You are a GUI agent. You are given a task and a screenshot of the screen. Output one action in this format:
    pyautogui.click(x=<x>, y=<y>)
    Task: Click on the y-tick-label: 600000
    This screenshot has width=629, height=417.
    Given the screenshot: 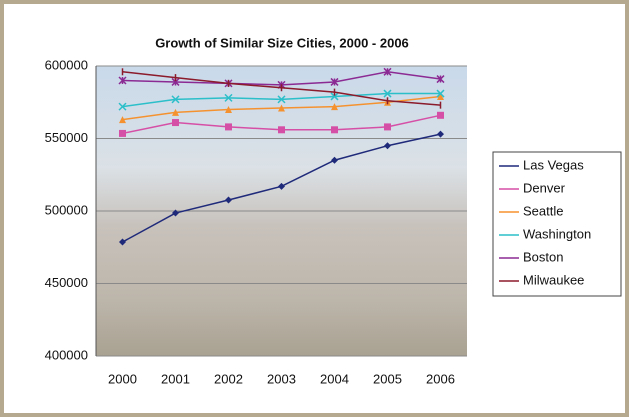 What is the action you would take?
    pyautogui.click(x=66, y=64)
    